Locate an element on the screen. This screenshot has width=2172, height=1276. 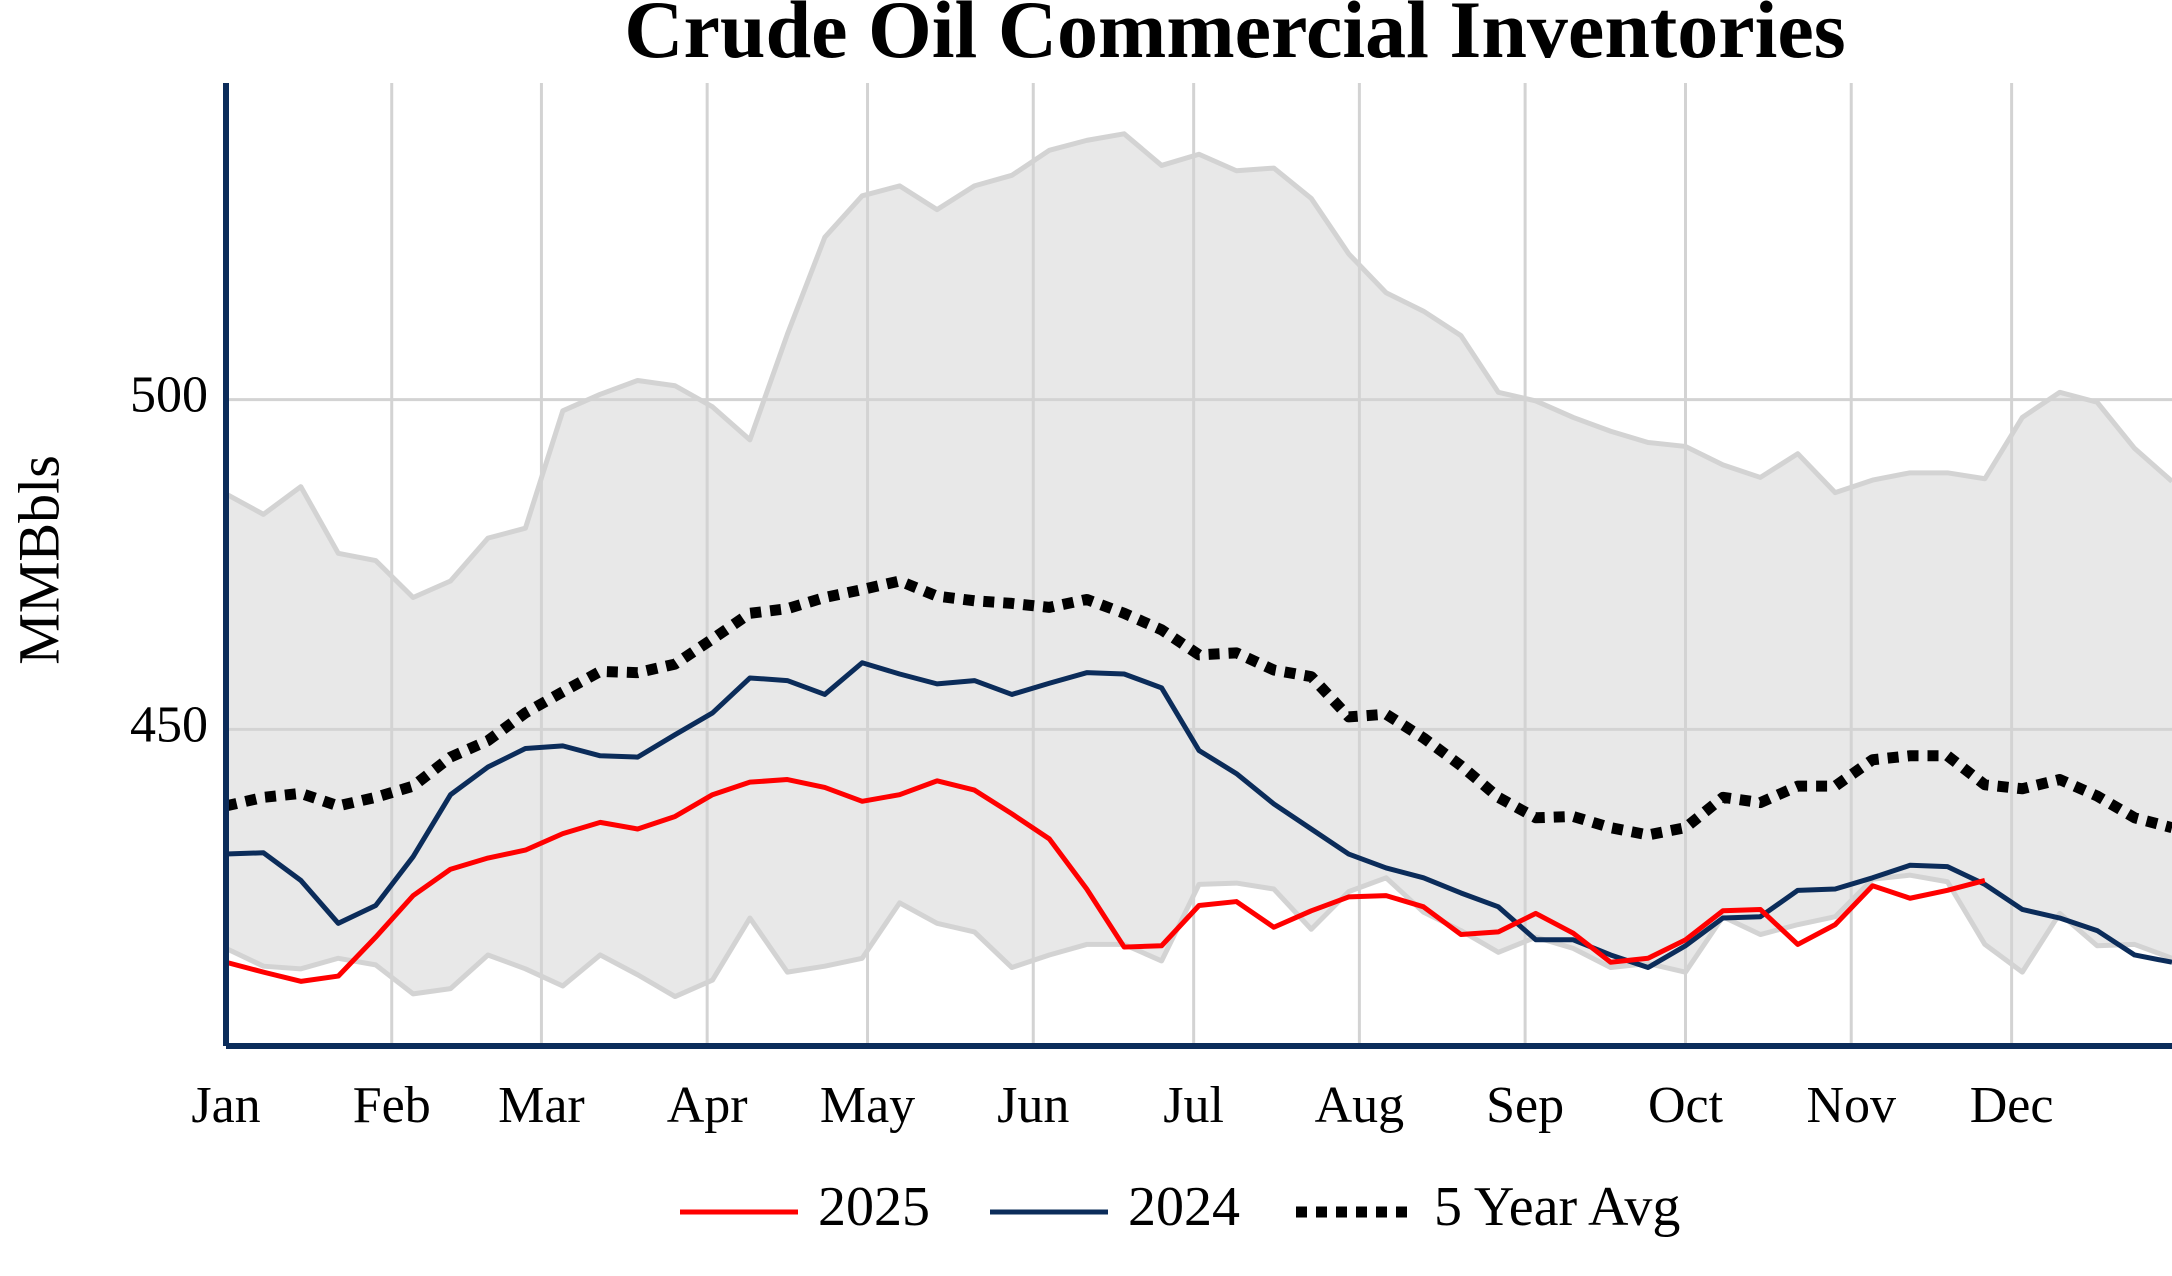
chart-title: Crude Oil Commercial Inventories is located at coordinates (1234, 37).